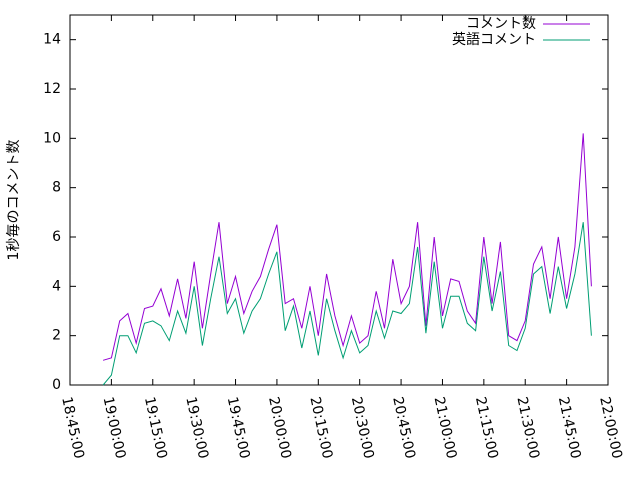  I want to click on y-tick-label: 6, so click(56, 237).